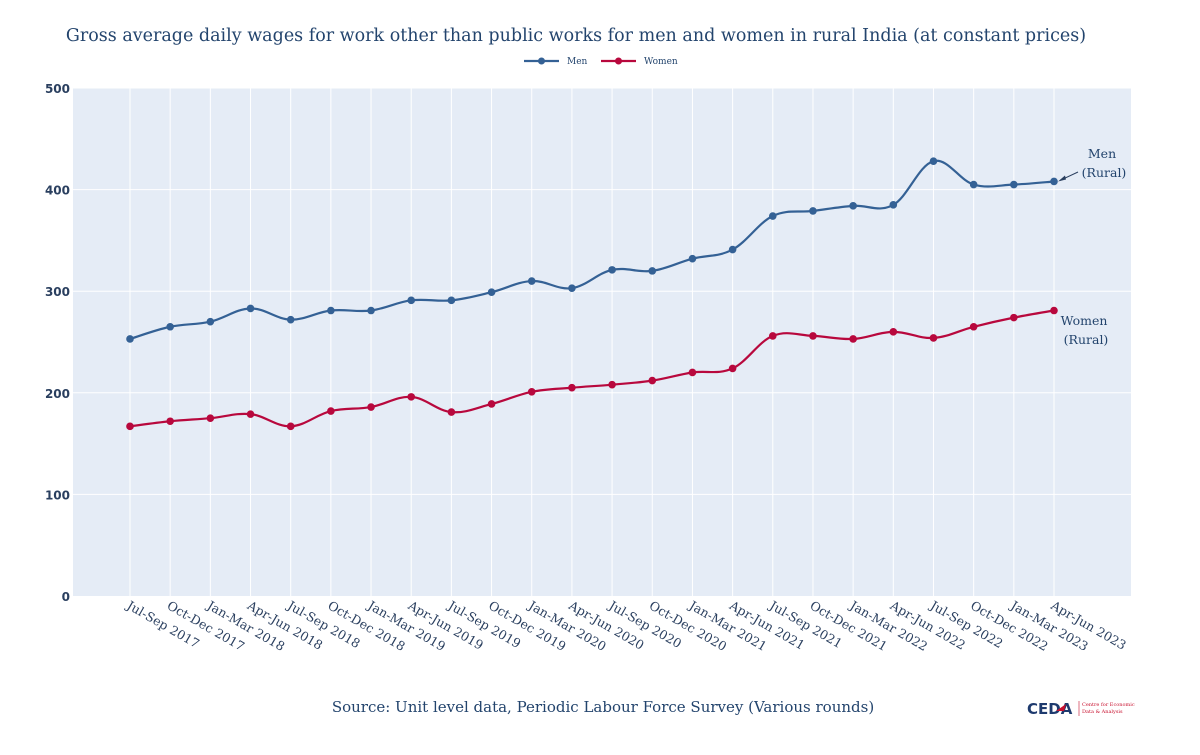  Describe the element at coordinates (639, 62) in the screenshot. I see `legend-item-women: Women` at that location.